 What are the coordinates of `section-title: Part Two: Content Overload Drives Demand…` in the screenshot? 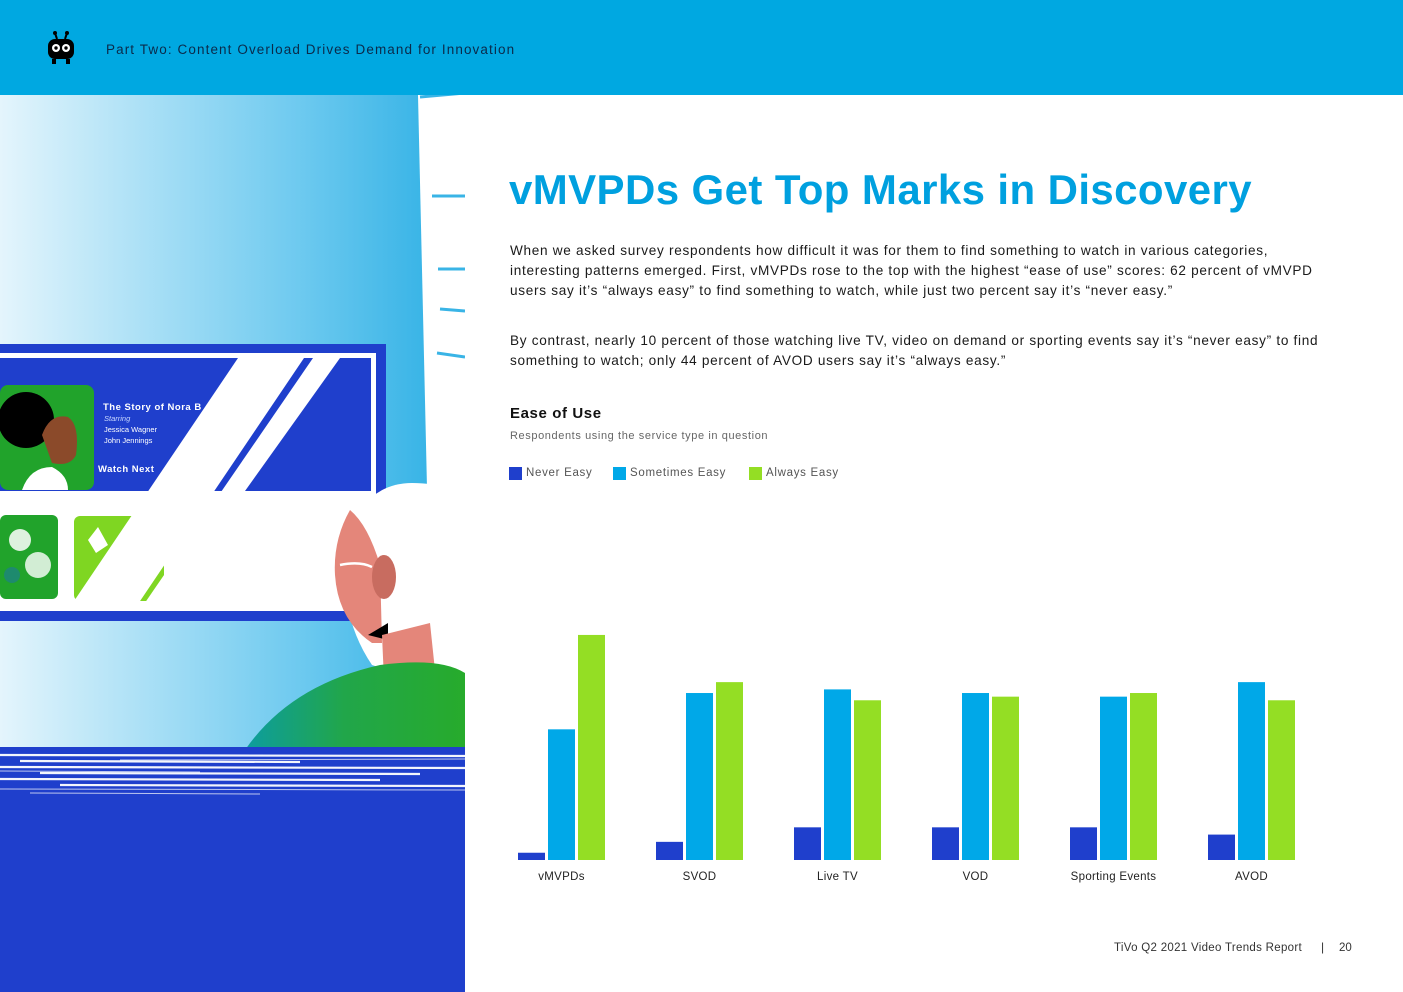 It's located at (311, 49).